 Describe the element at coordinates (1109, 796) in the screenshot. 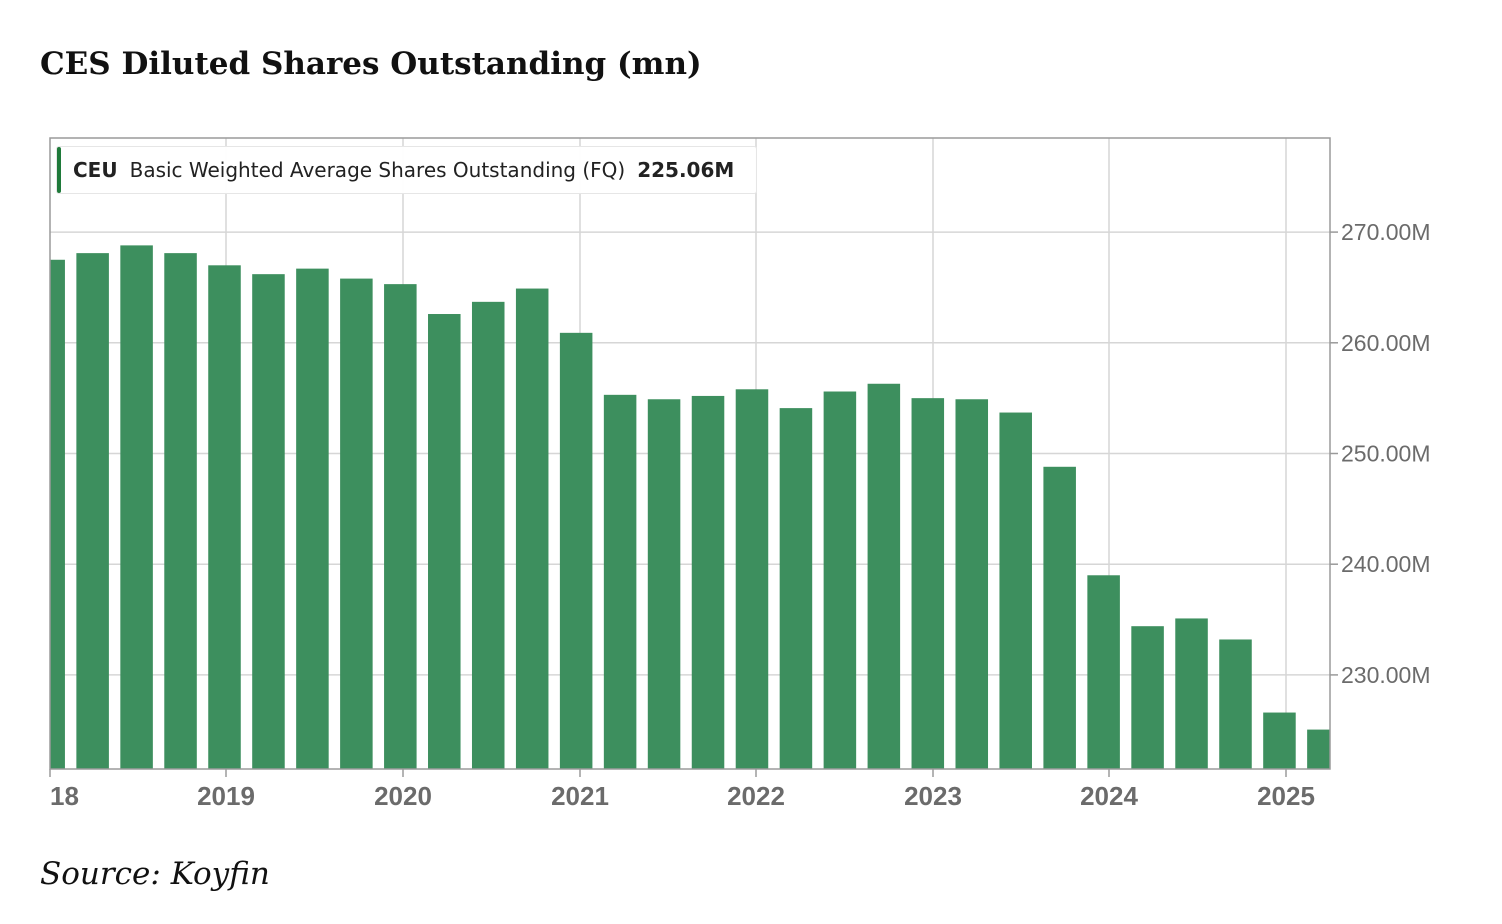

I see `x-tick-label: 2024` at that location.